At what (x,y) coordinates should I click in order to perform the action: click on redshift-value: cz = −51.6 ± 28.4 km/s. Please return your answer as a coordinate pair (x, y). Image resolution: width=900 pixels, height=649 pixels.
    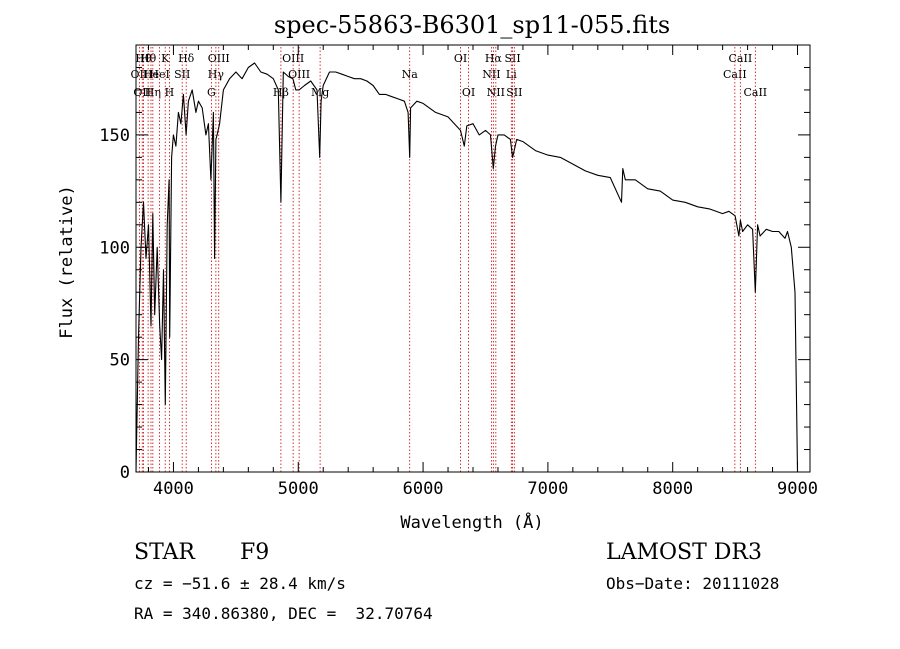
    Looking at the image, I should click on (240, 583).